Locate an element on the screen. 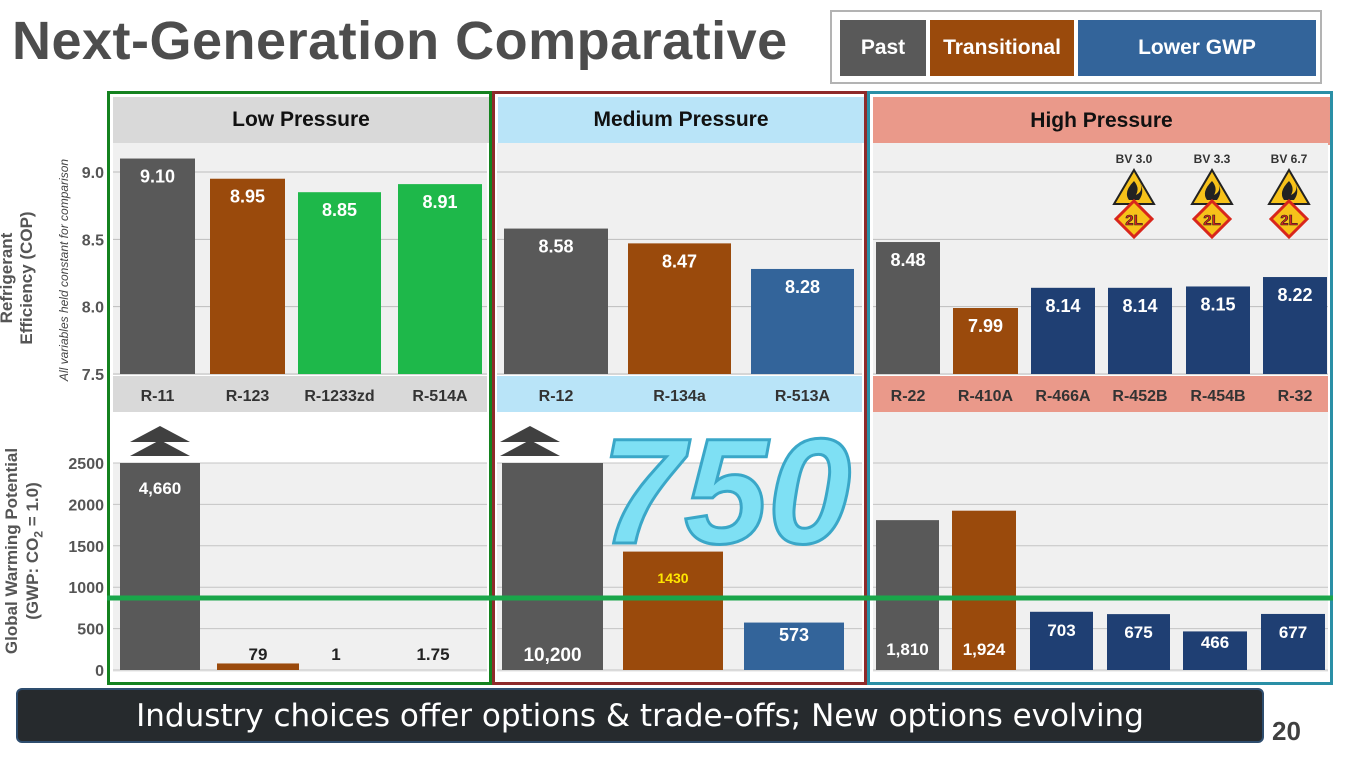 The image size is (1366, 767). gwp-bar-r-466a is located at coordinates (1061, 640).